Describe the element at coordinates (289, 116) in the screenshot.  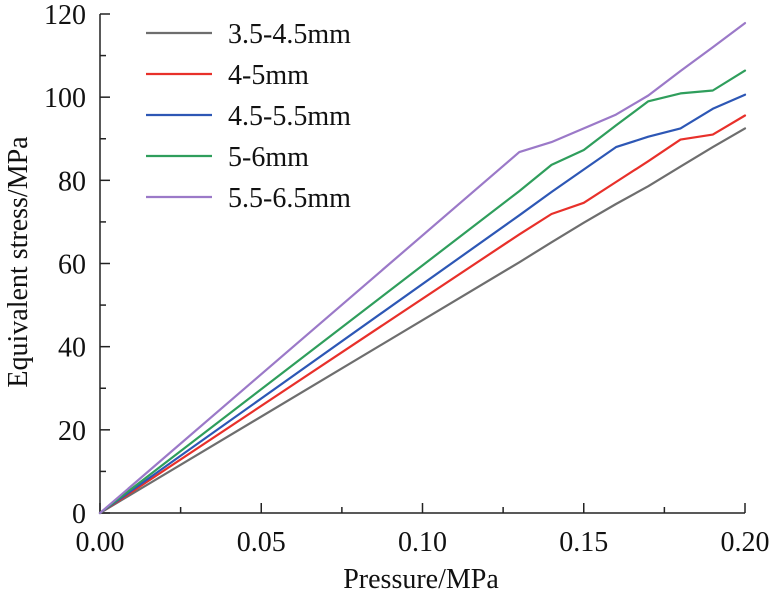
I see `legend-label: 4.5-5.5mm` at that location.